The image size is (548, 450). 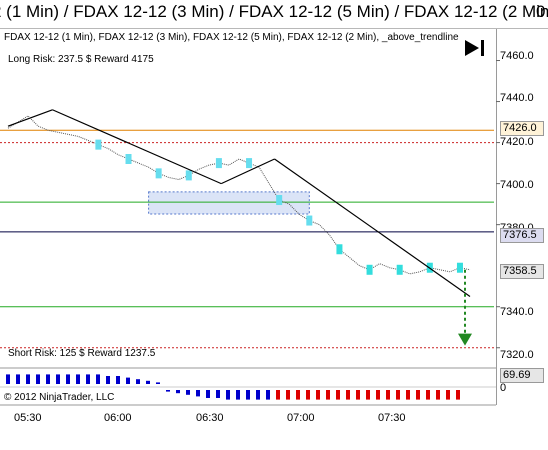 I want to click on x-axis-tick: 05:30, so click(x=28, y=418).